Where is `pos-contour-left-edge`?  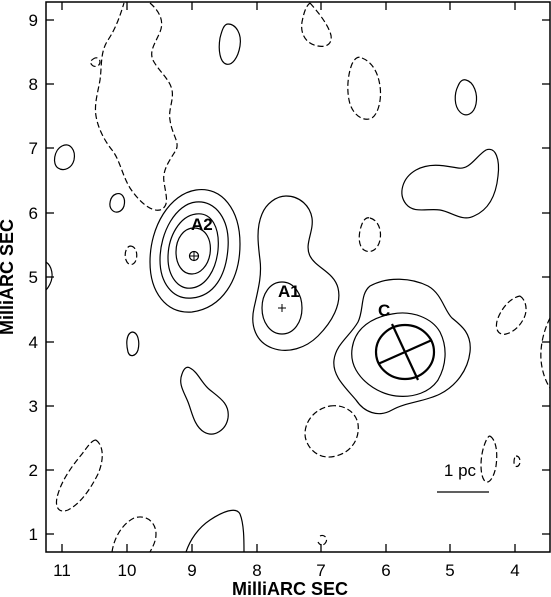
pos-contour-left-edge is located at coordinates (64, 157).